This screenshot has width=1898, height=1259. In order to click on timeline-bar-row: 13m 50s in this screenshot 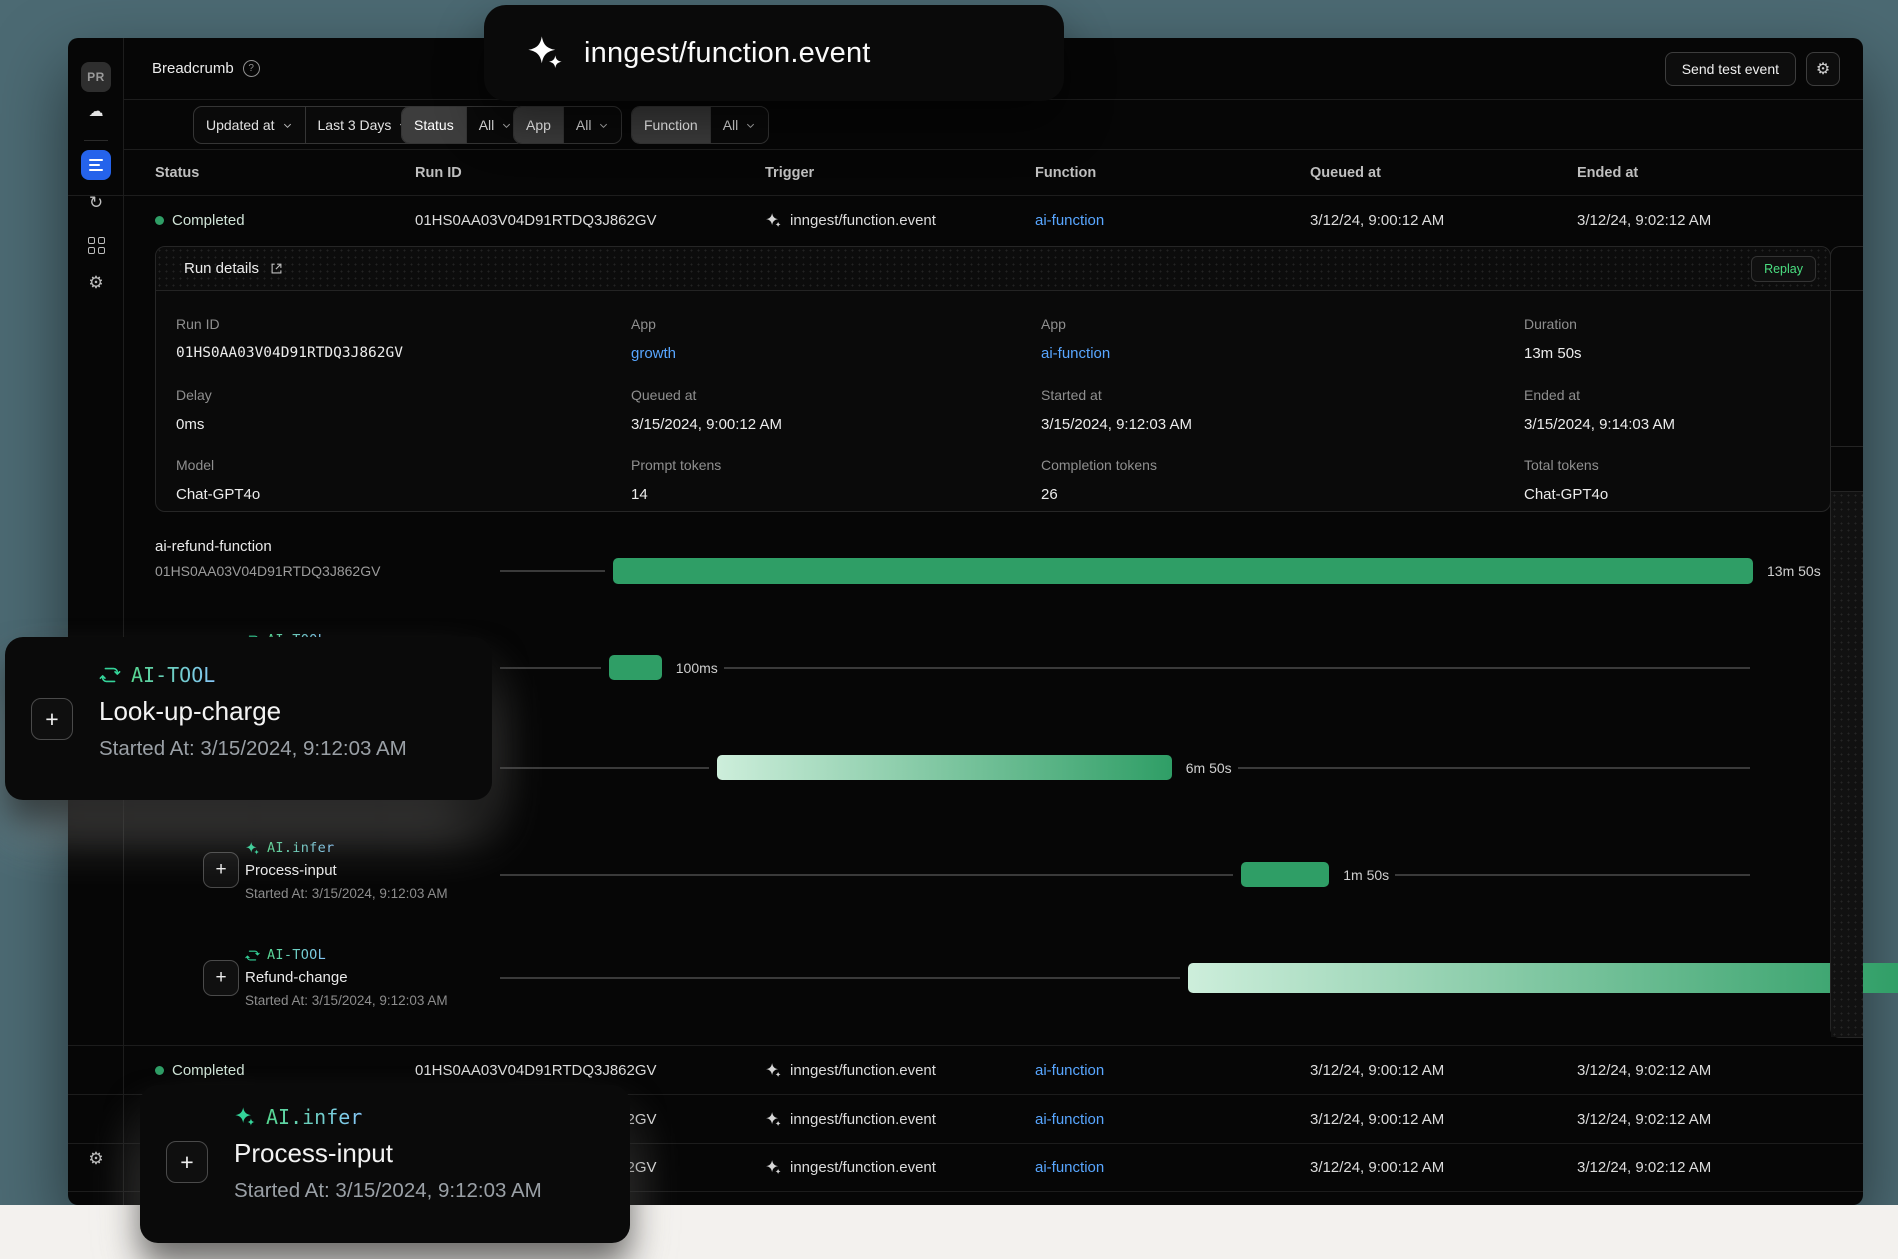, I will do `click(1160, 571)`.